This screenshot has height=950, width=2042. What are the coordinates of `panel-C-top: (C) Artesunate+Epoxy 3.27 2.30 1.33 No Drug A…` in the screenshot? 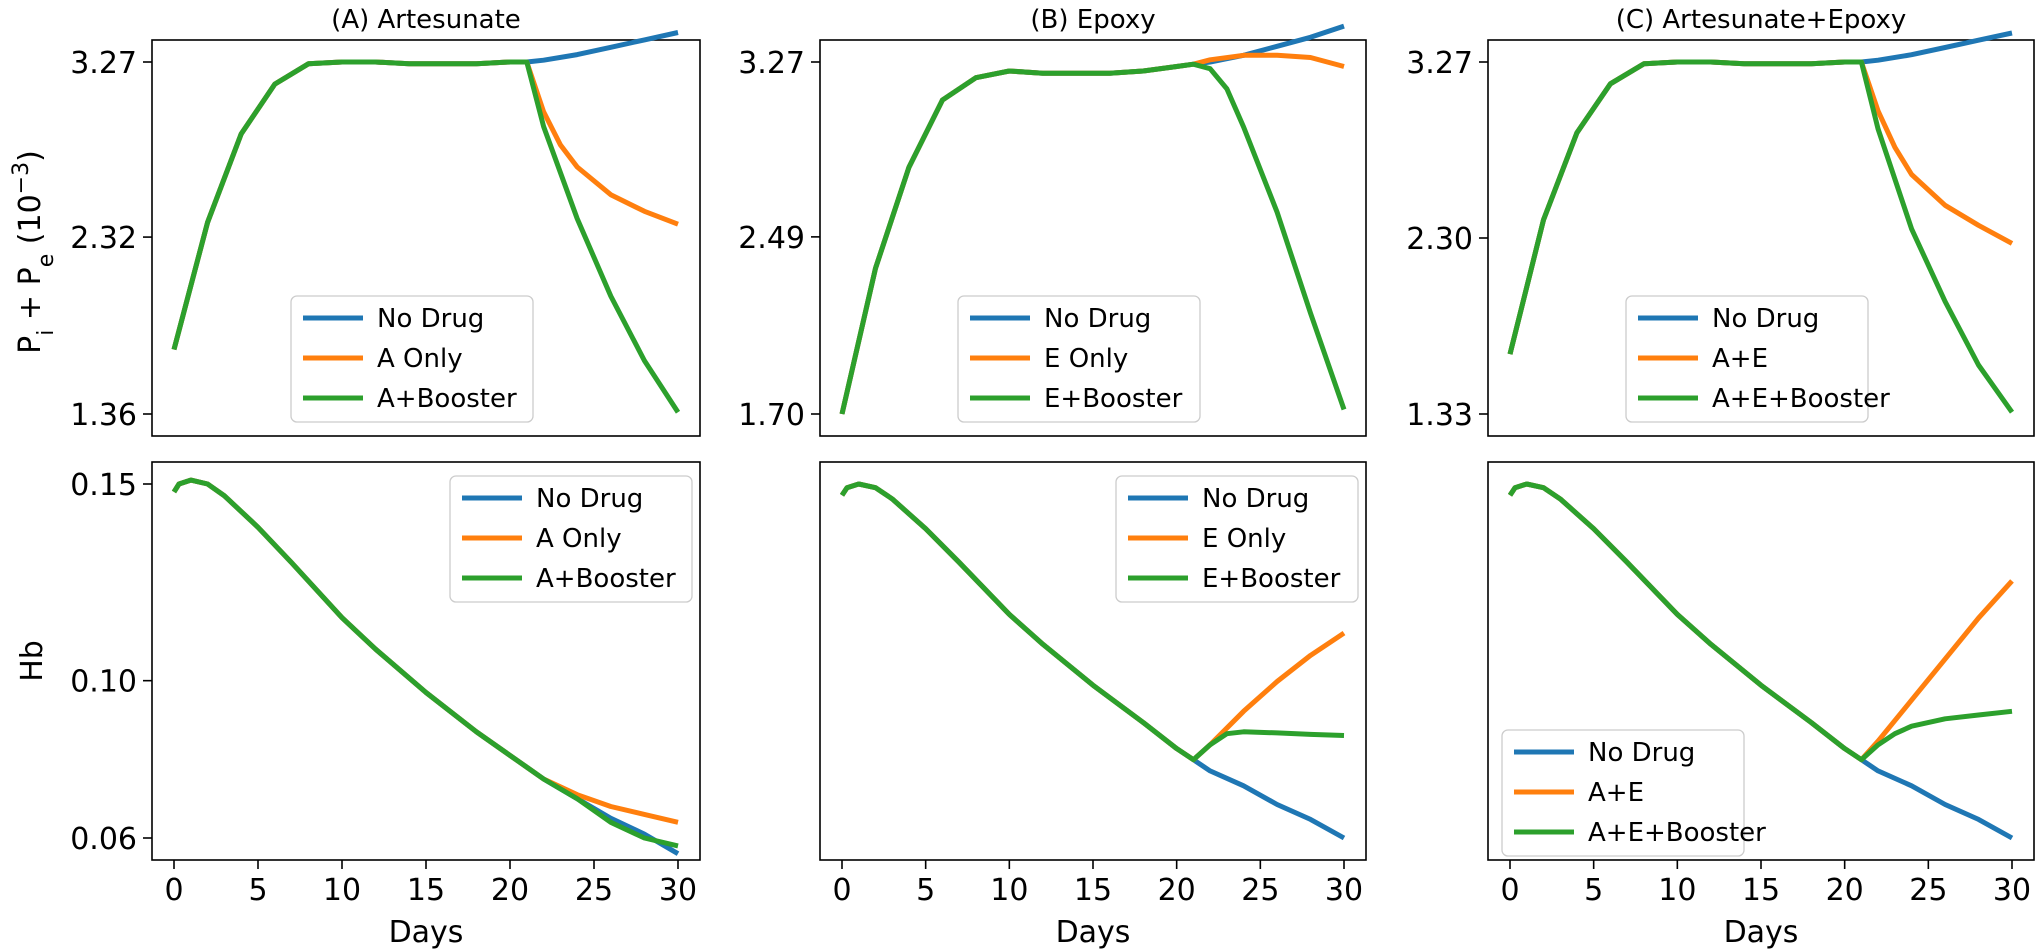 It's located at (1720, 221).